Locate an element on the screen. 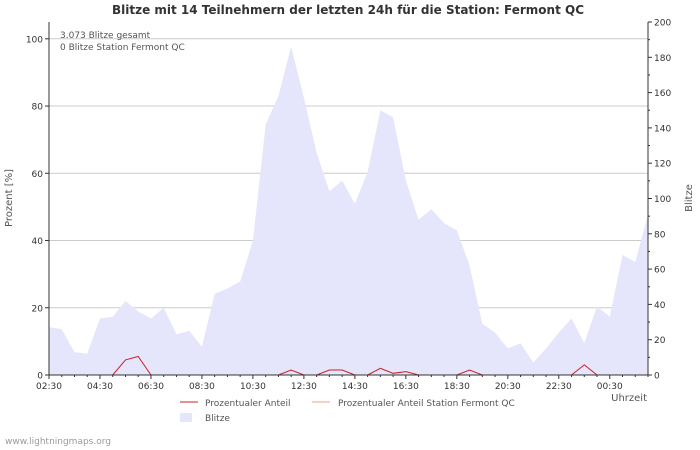  left-axis-ticks: 0 20 40 60 80 100 is located at coordinates (37, 208).